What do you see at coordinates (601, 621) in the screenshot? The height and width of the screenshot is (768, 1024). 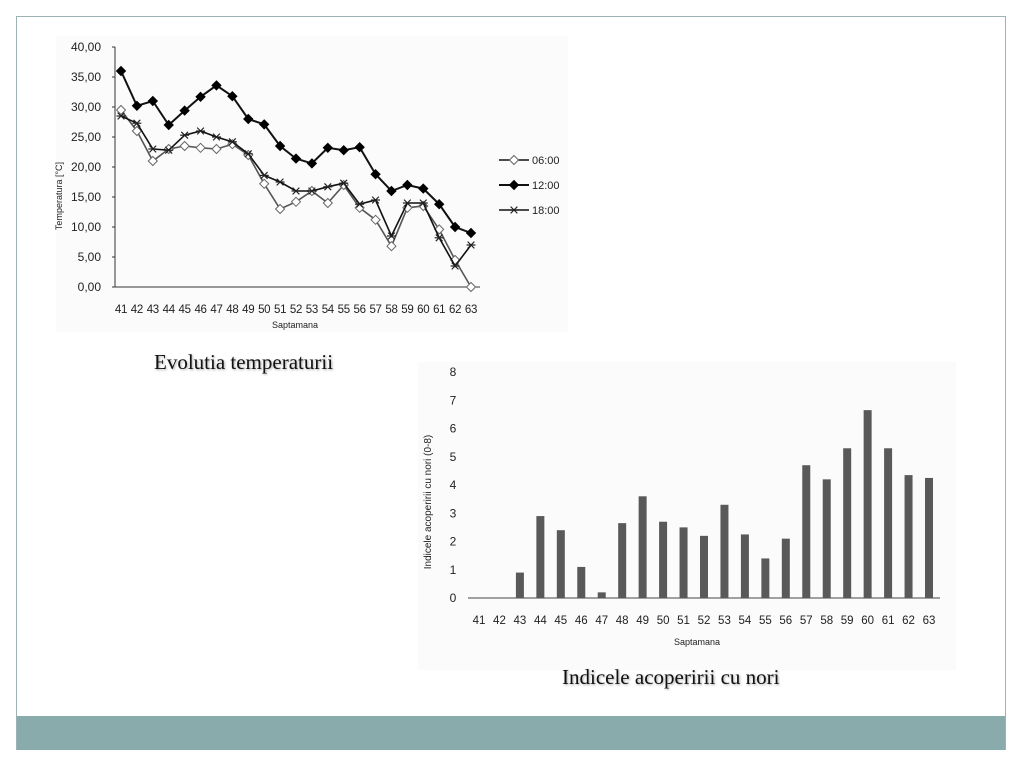 I see `cloud-x-tick-label: 47` at bounding box center [601, 621].